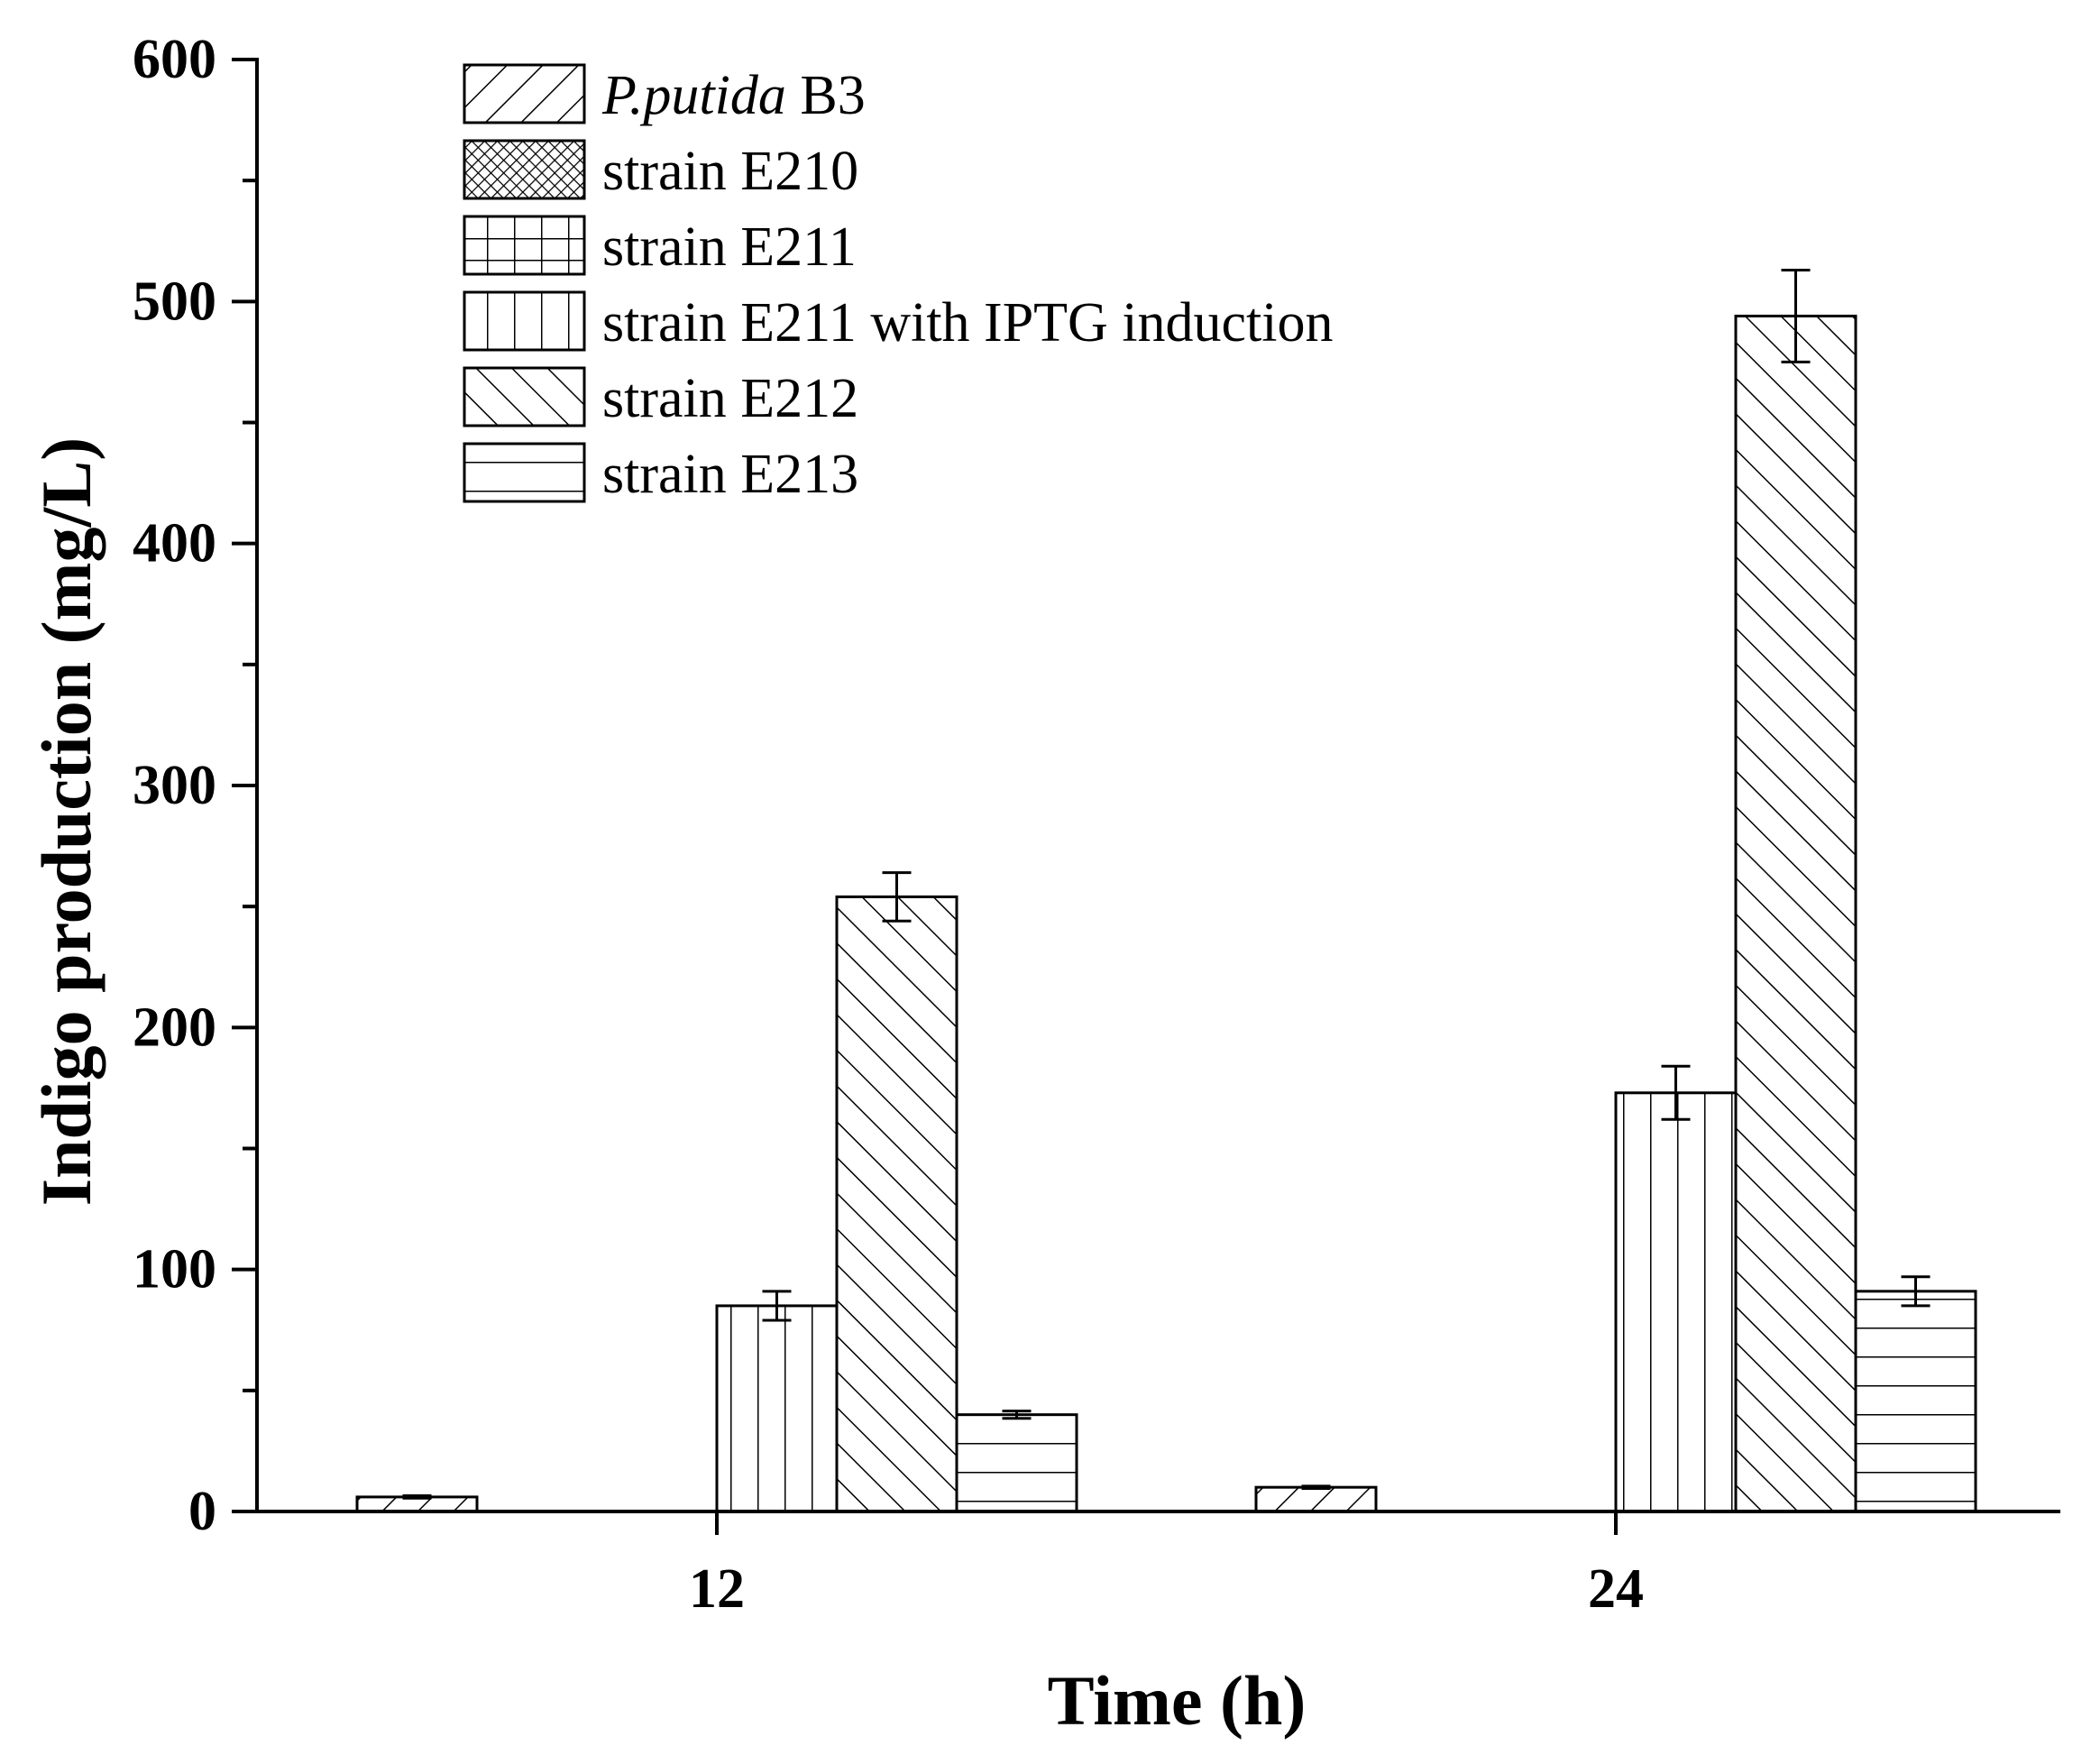 The image size is (2082, 1764). I want to click on legend-swatch-crosshatch, so click(524, 169).